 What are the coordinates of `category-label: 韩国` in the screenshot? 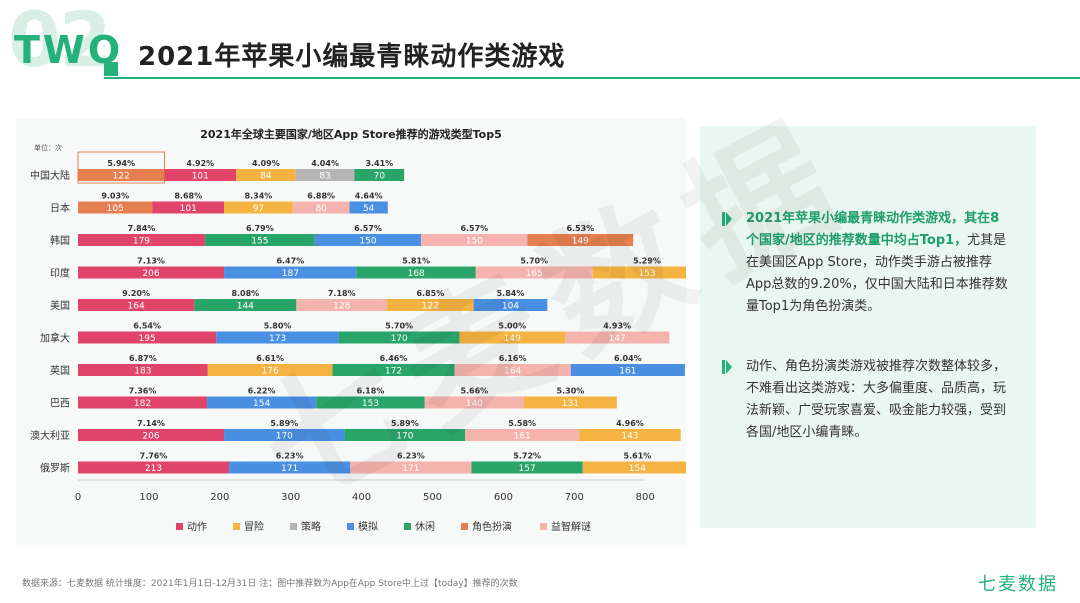 It's located at (60, 240).